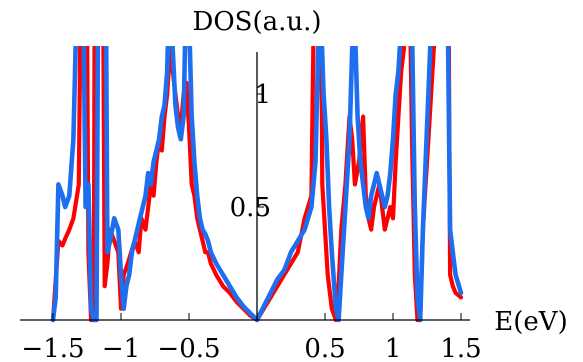  What do you see at coordinates (121, 348) in the screenshot?
I see `x-tick-label: −1` at bounding box center [121, 348].